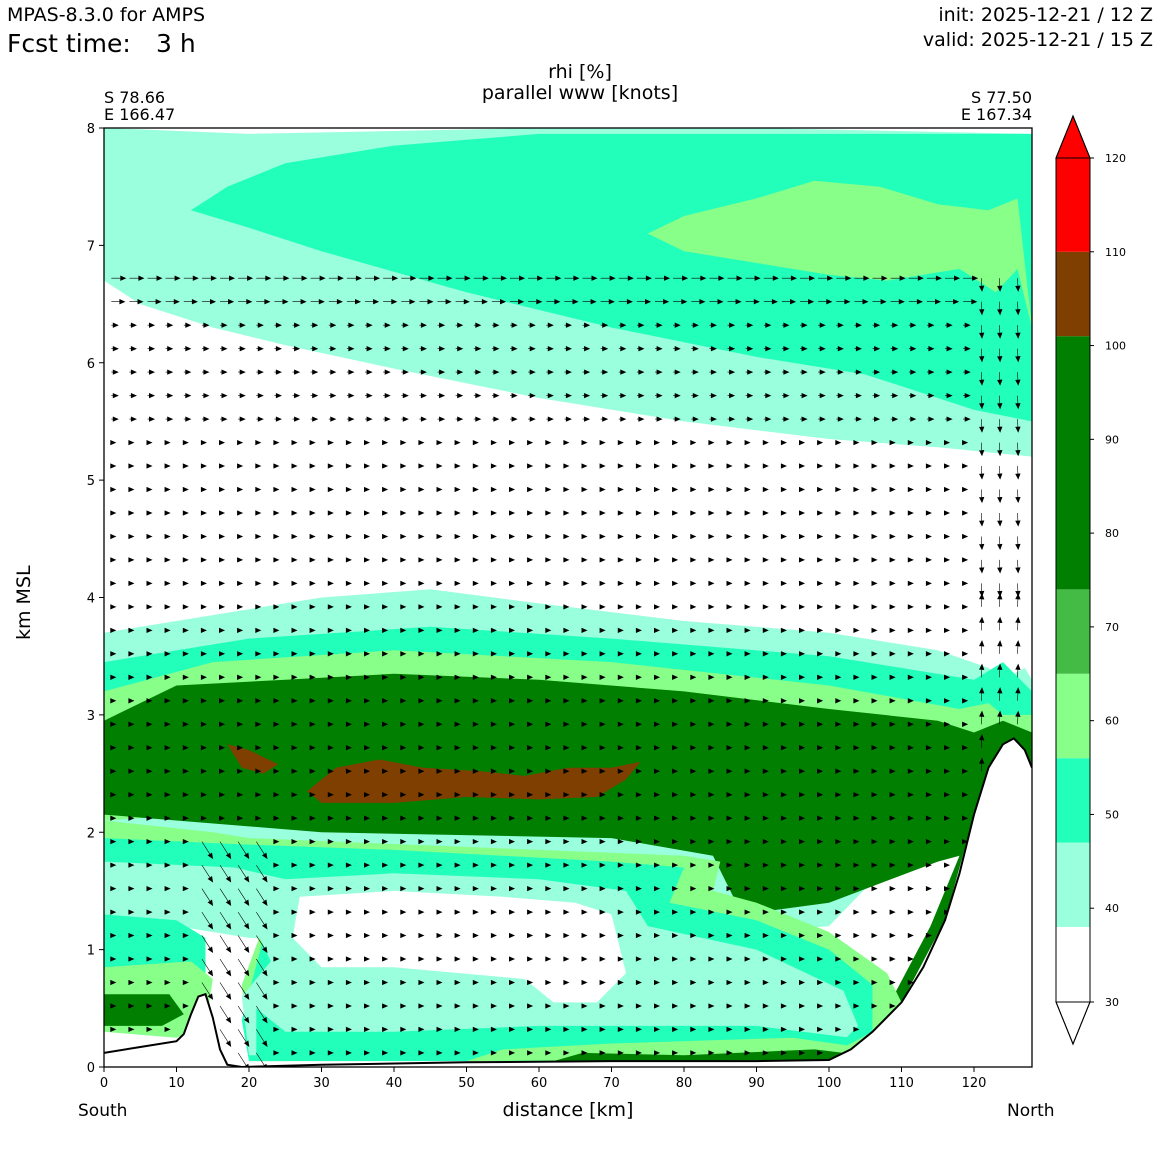 This screenshot has height=1160, width=1160. I want to click on colorbar-tick-label: 60, so click(1112, 721).